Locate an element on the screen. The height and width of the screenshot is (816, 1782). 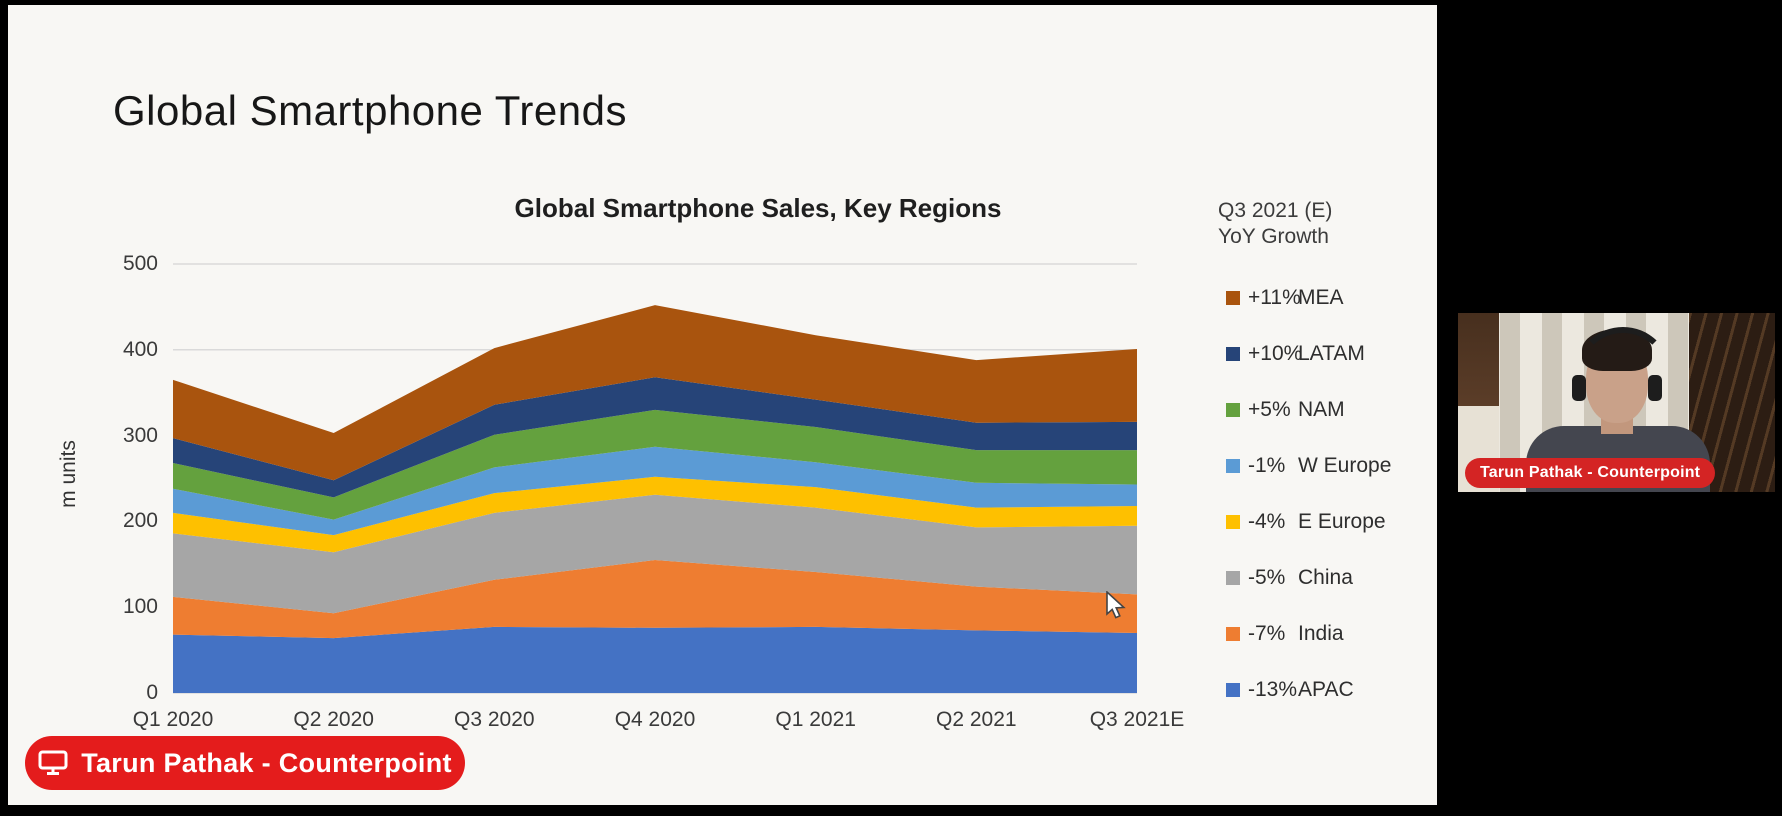
legend-header-metric: YoY Growth is located at coordinates (1273, 236).